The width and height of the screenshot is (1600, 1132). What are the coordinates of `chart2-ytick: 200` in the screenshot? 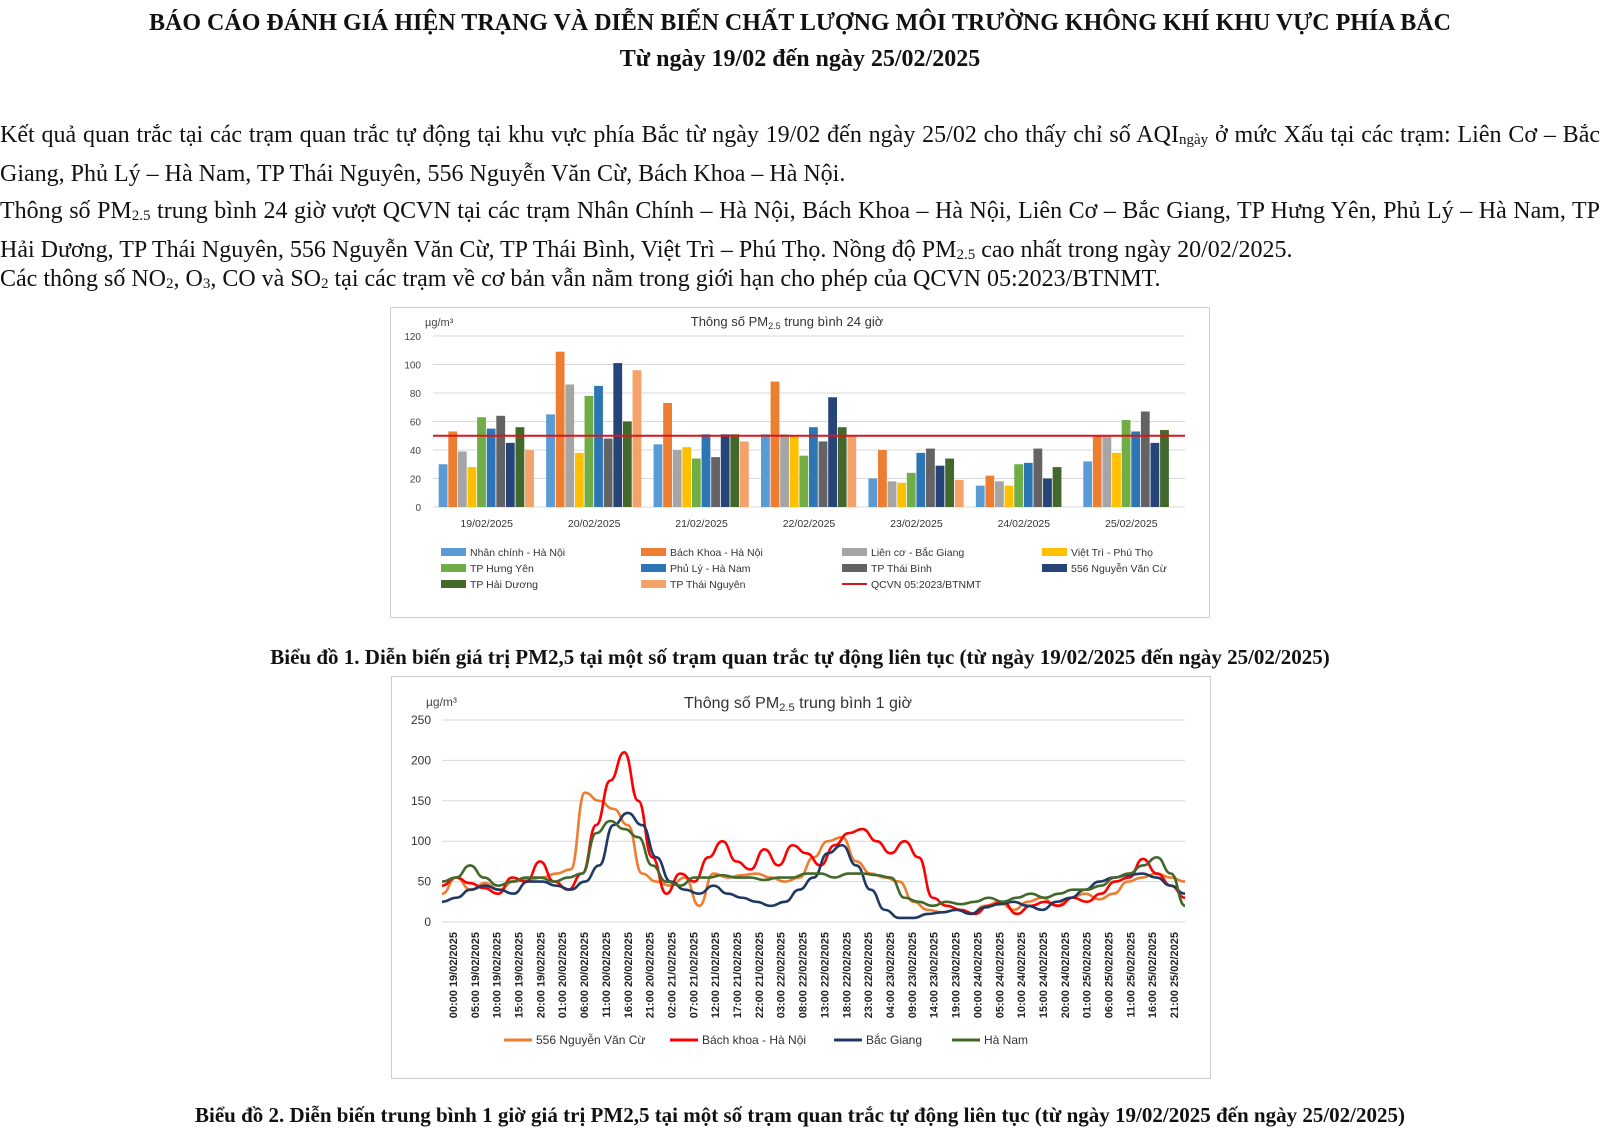 It's located at (421, 760).